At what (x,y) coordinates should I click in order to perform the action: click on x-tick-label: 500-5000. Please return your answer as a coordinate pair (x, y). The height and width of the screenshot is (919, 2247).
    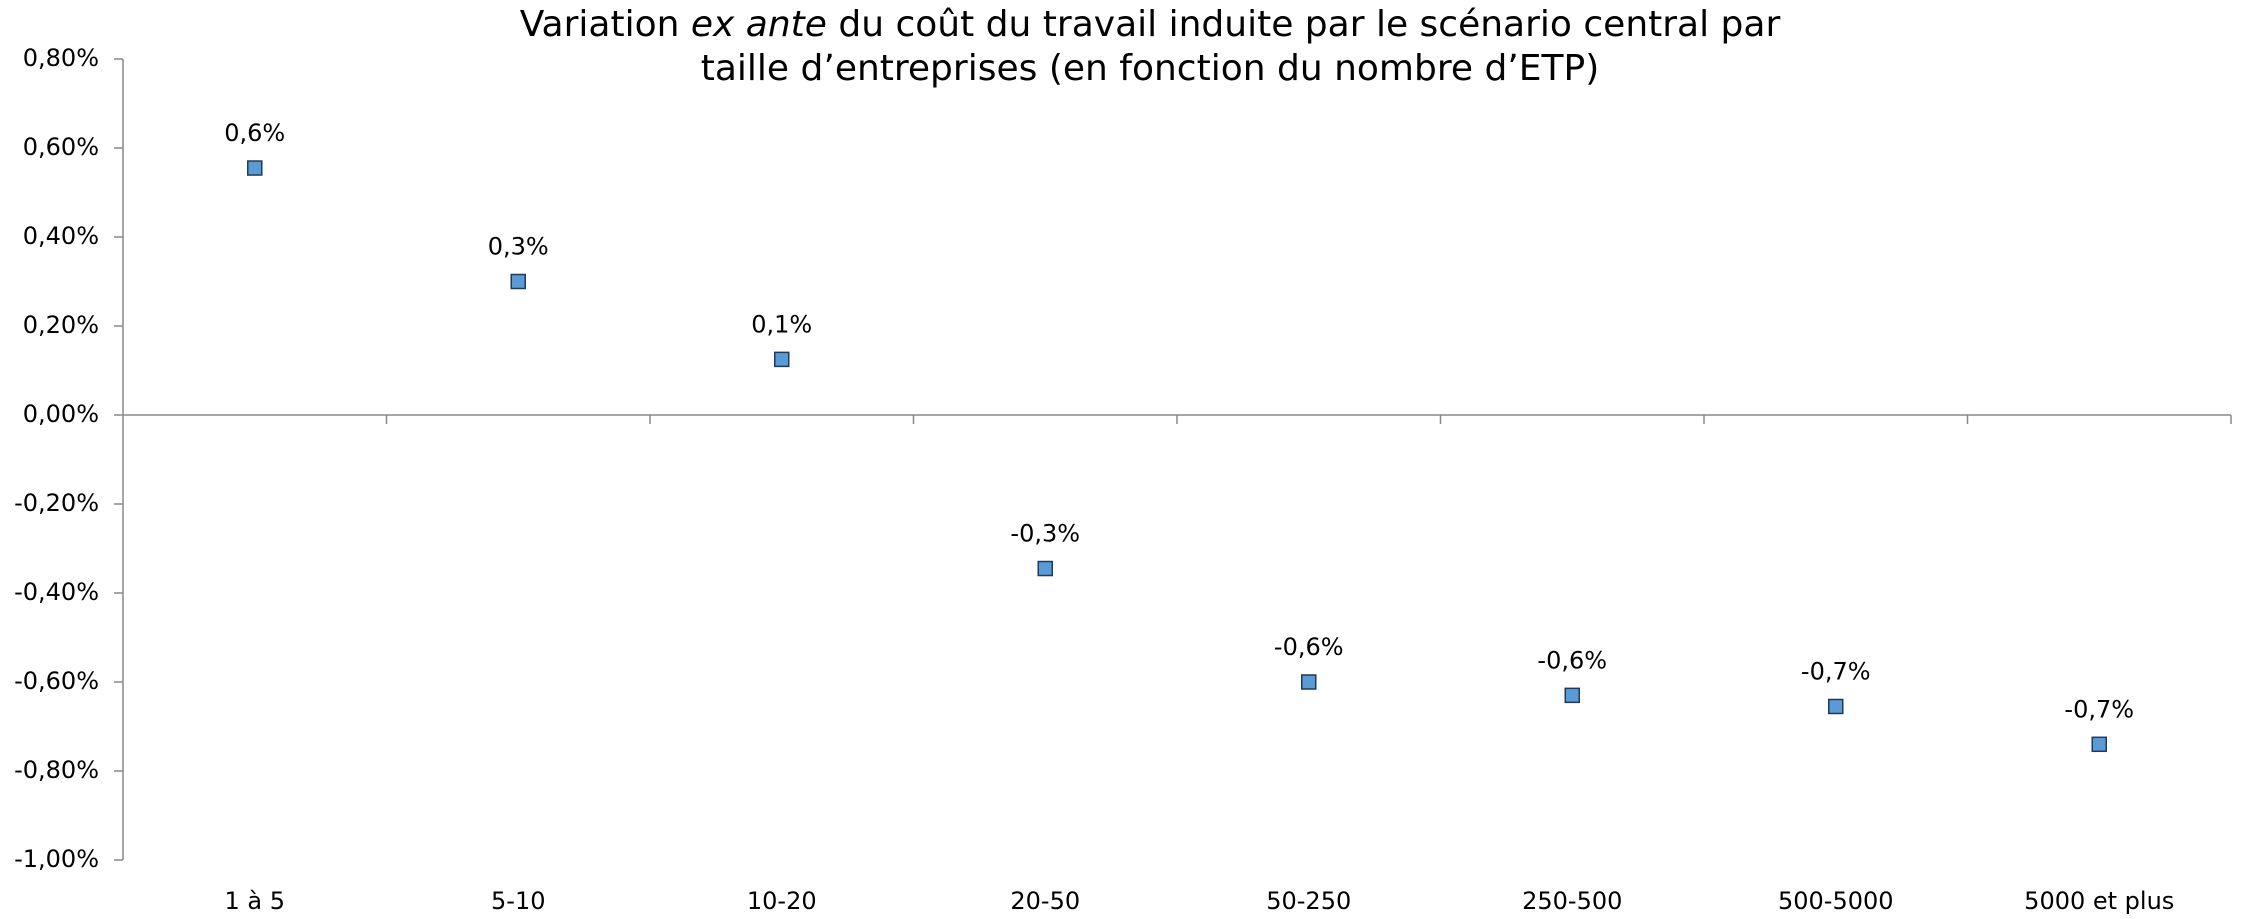
    Looking at the image, I should click on (1836, 901).